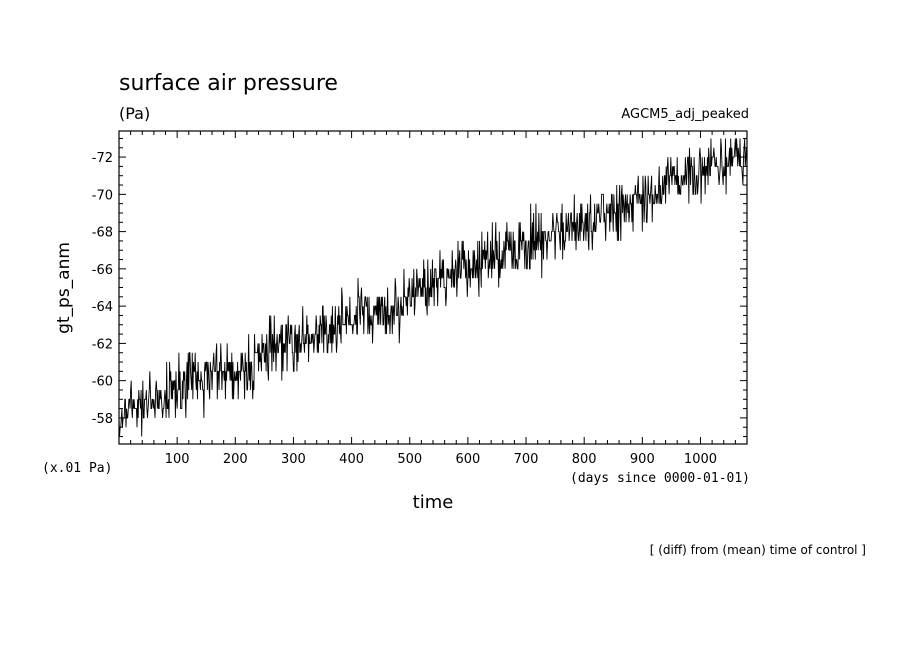  Describe the element at coordinates (102, 419) in the screenshot. I see `y-tick-label: -58` at that location.